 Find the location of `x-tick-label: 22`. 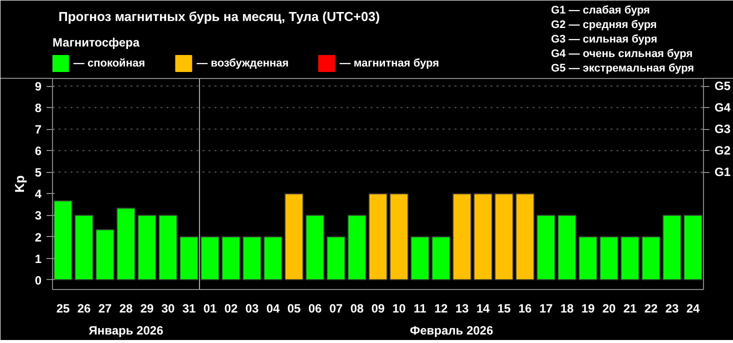

x-tick-label: 22 is located at coordinates (651, 309).